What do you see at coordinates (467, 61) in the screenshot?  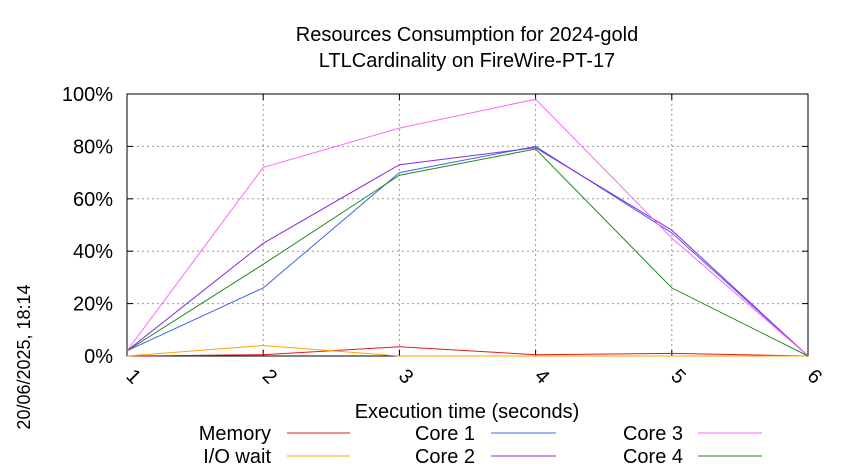 I see `chart-subtitle: LTLCardinality on FireWire-PT-17` at bounding box center [467, 61].